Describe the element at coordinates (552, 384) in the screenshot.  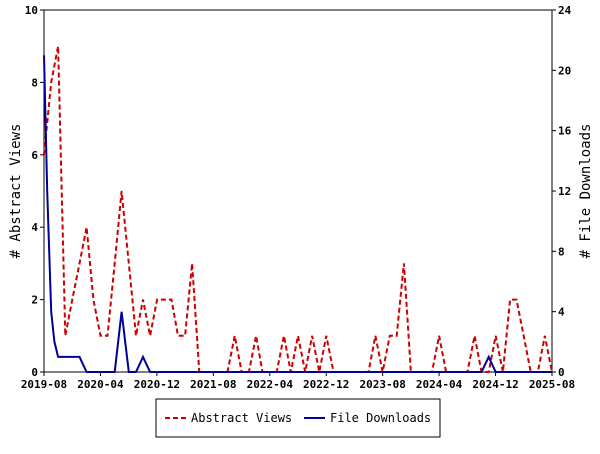
I see `x-tick-label: 2025-08` at that location.